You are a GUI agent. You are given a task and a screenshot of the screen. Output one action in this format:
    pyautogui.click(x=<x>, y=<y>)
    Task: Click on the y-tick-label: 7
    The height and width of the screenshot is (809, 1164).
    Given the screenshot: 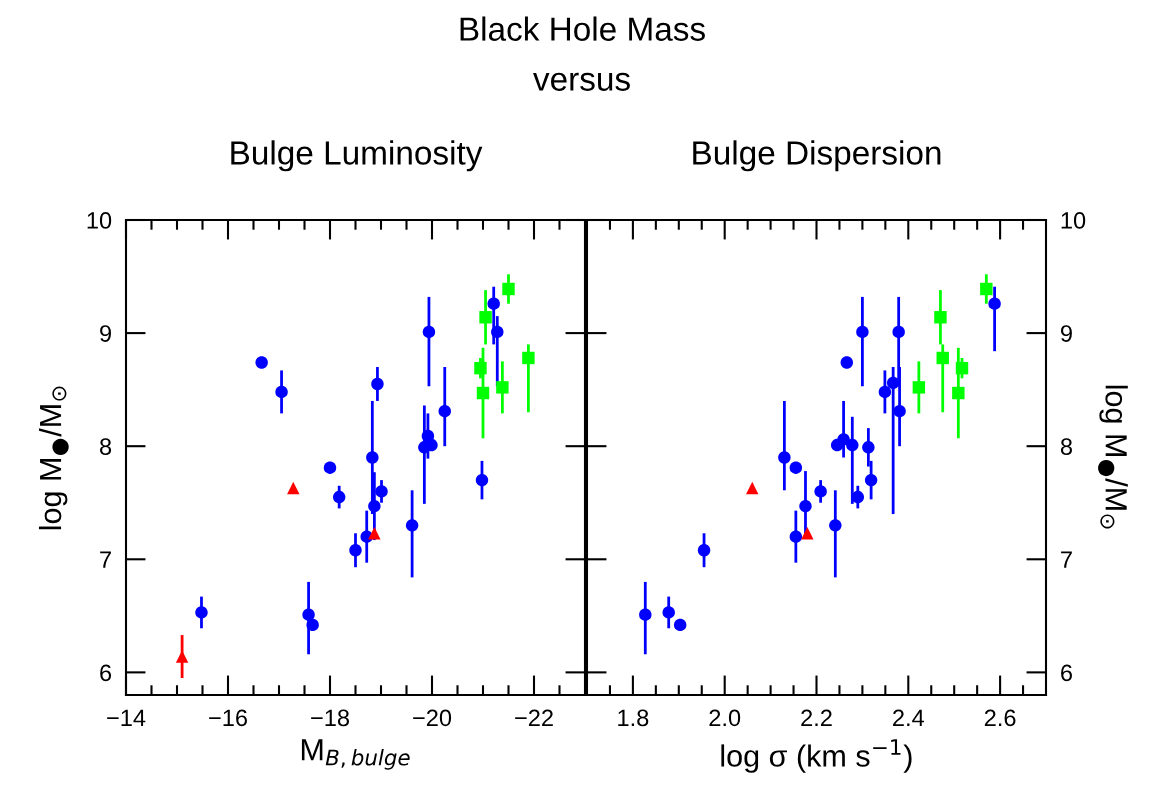 What is the action you would take?
    pyautogui.click(x=105, y=559)
    